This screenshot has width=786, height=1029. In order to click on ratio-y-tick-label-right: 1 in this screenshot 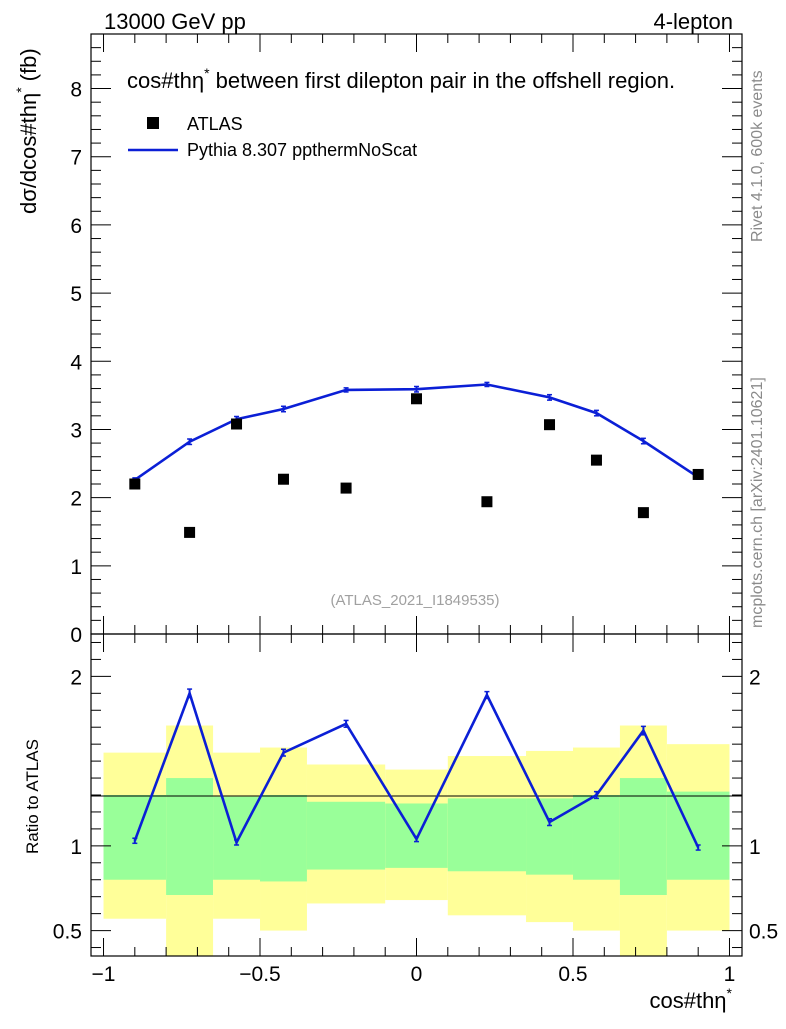, I will do `click(755, 847)`.